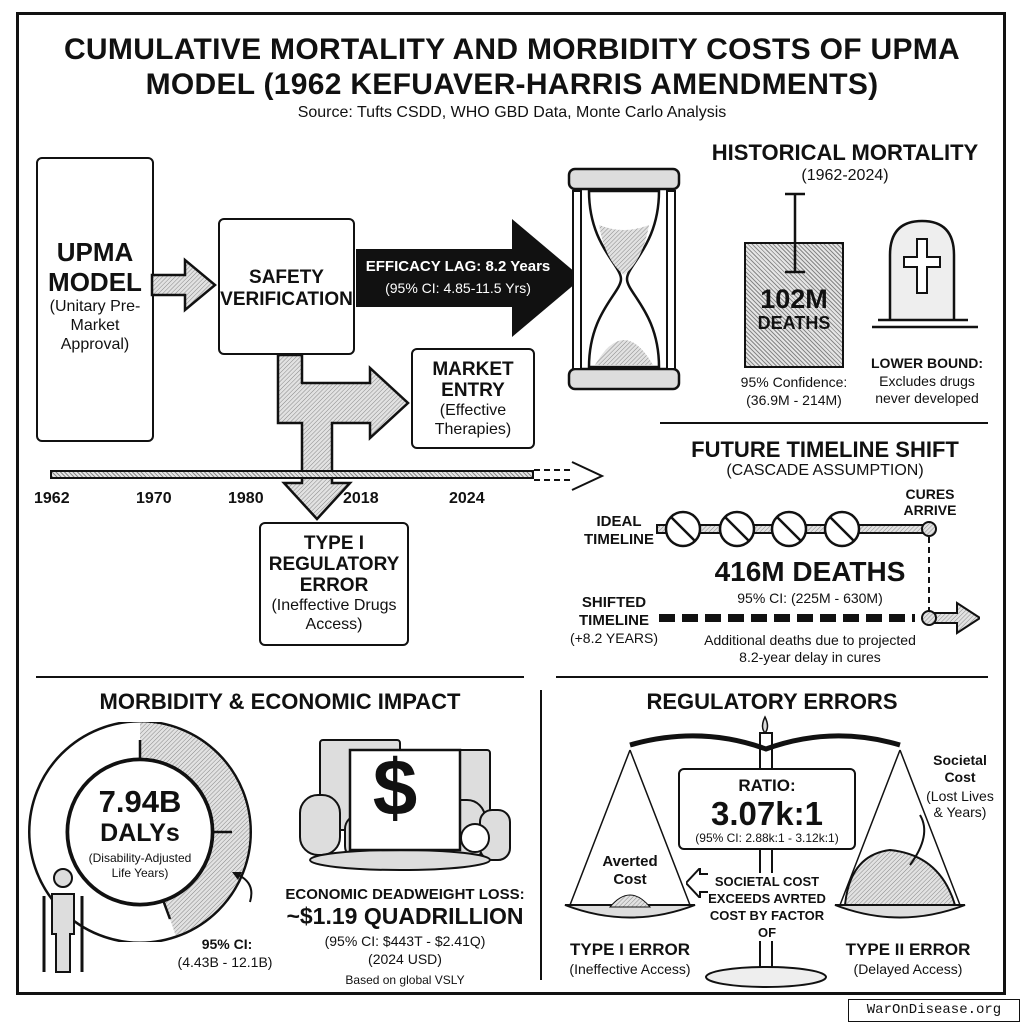 Image resolution: width=1024 pixels, height=1024 pixels. I want to click on safety-line2: VERIFICATION, so click(286, 299).